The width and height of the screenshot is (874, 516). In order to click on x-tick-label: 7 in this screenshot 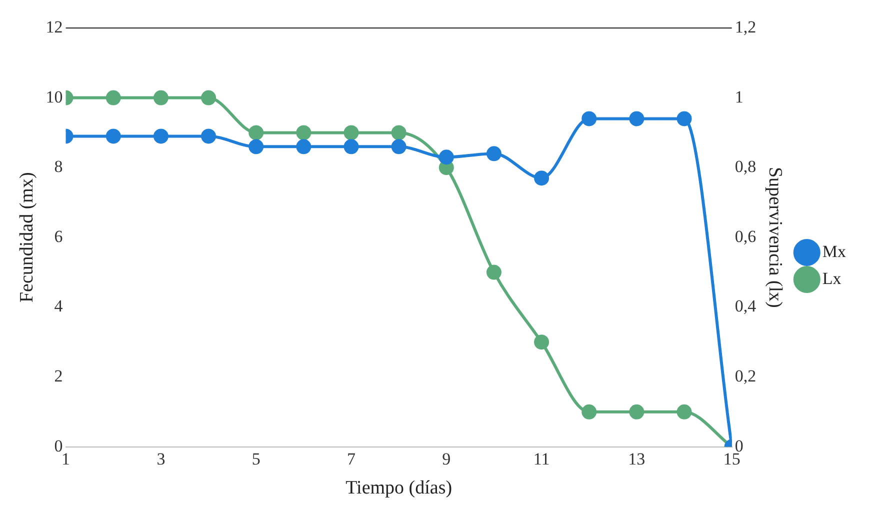, I will do `click(351, 458)`.